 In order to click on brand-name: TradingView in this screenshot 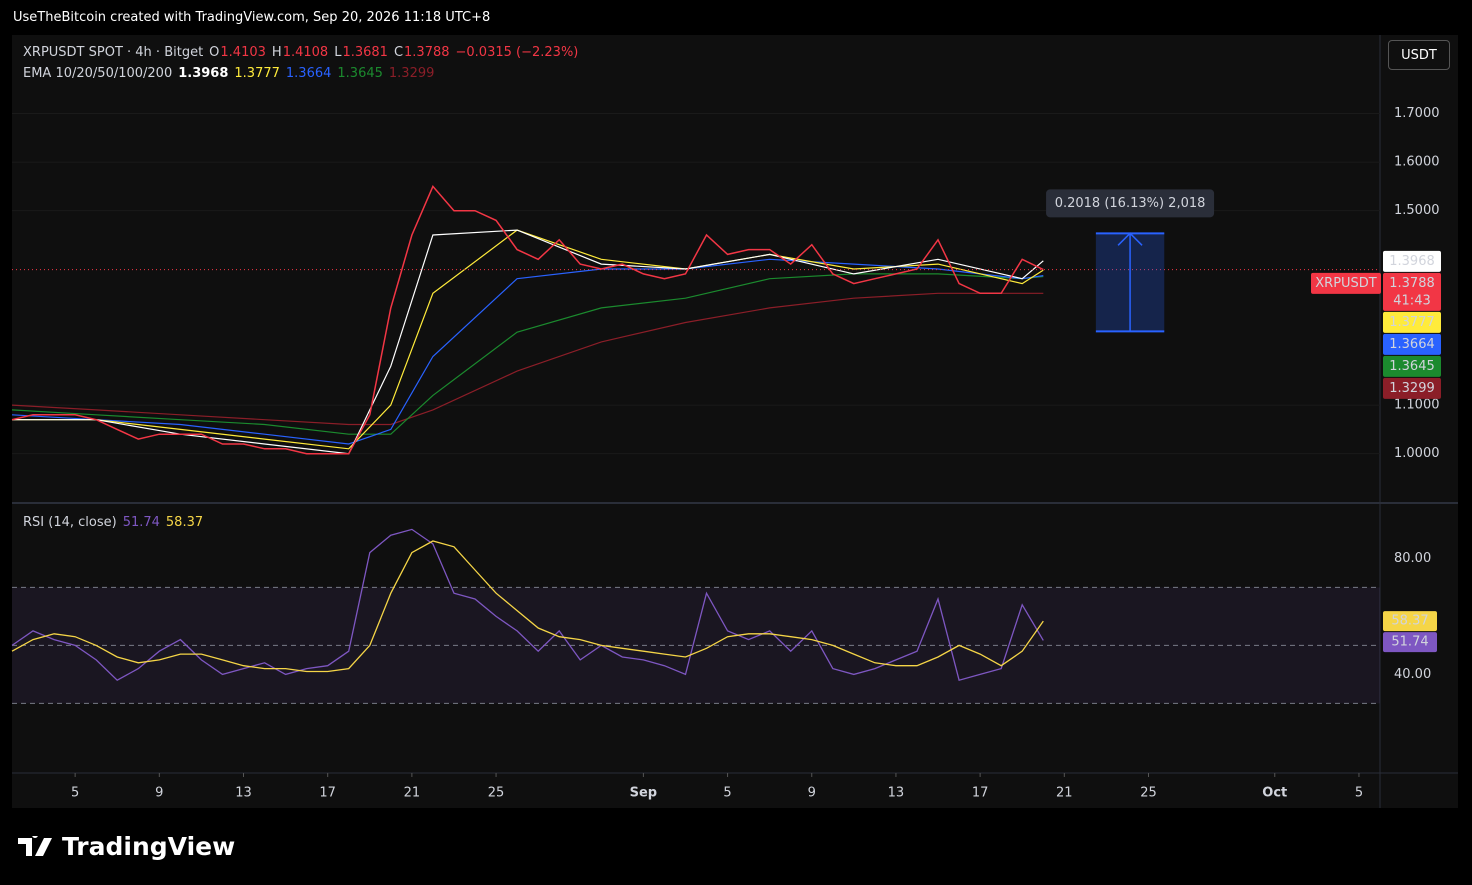, I will do `click(149, 846)`.